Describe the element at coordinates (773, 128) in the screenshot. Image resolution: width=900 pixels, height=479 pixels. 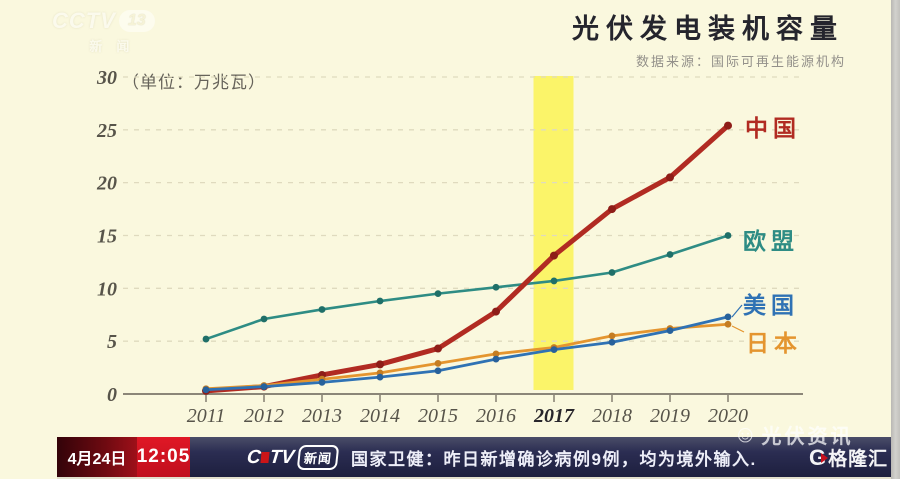
I see `legend-label-中国: 中国` at that location.